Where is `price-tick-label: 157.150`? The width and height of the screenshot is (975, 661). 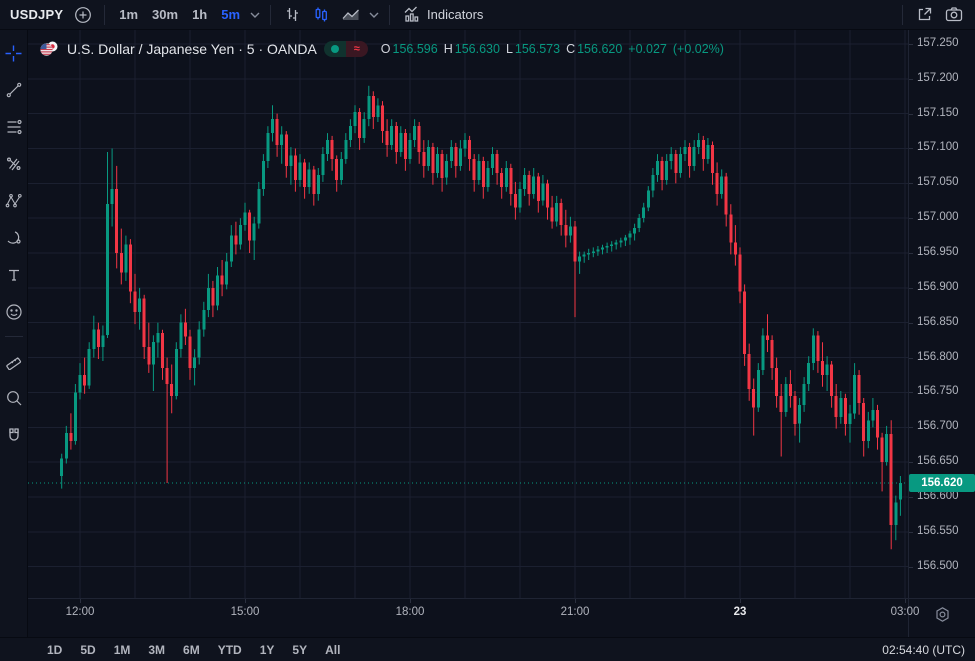 price-tick-label: 157.150 is located at coordinates (938, 113).